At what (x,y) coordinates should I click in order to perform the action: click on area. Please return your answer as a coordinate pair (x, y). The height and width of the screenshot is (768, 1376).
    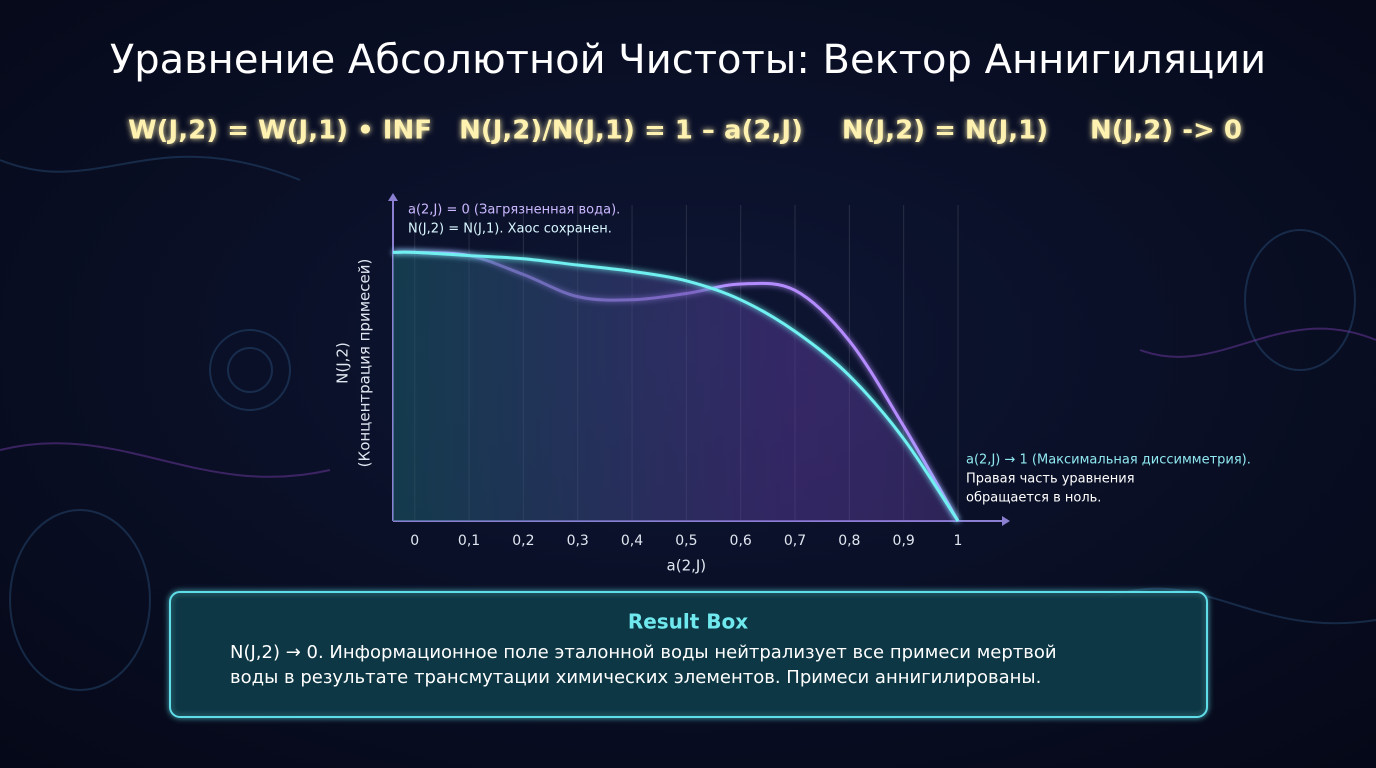
    Looking at the image, I should click on (675, 386).